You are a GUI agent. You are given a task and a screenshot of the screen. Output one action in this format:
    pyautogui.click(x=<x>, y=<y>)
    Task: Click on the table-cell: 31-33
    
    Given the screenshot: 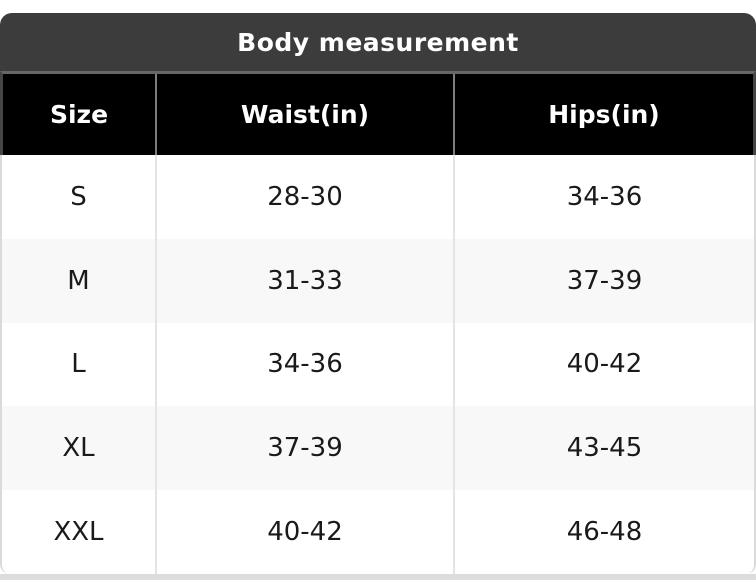 What is the action you would take?
    pyautogui.click(x=304, y=280)
    